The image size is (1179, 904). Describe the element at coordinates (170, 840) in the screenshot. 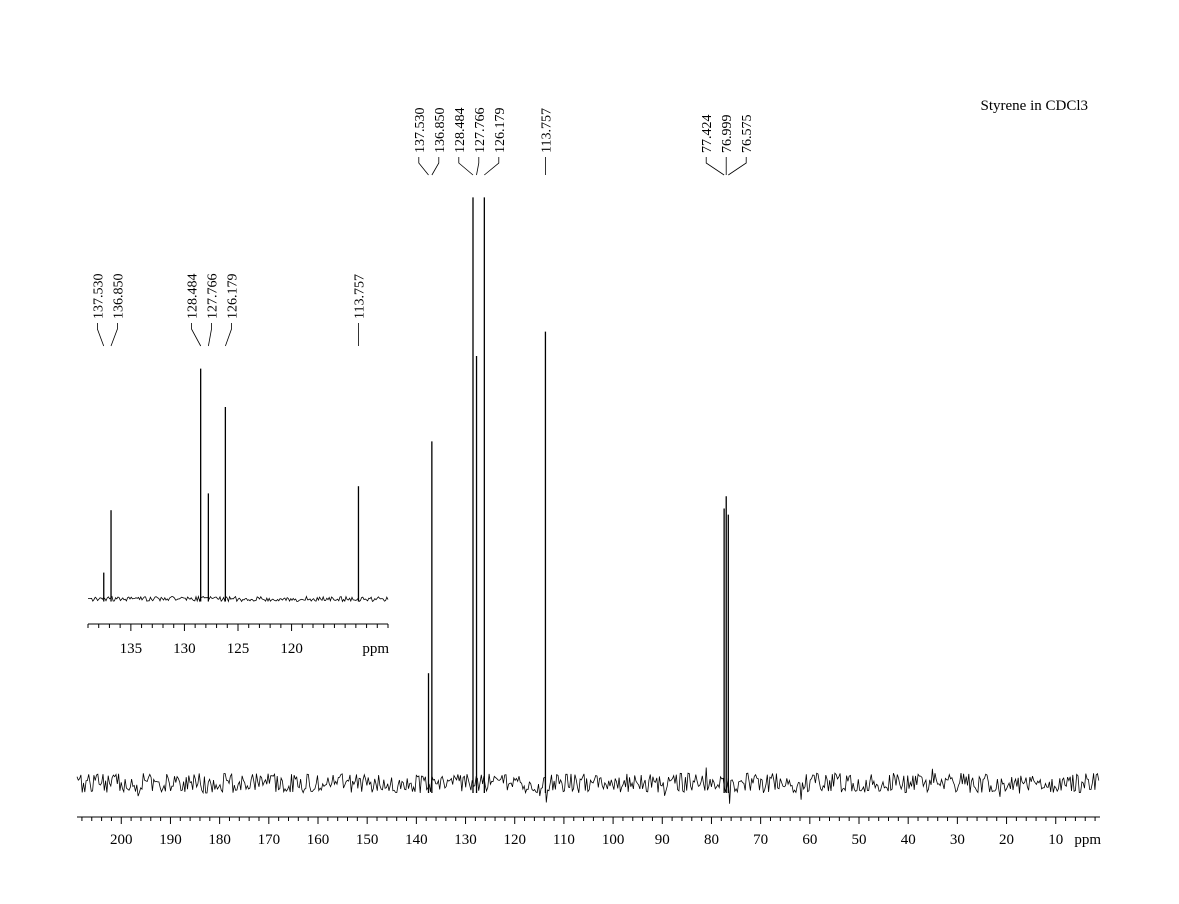

I see `x-tick-label: 190` at that location.